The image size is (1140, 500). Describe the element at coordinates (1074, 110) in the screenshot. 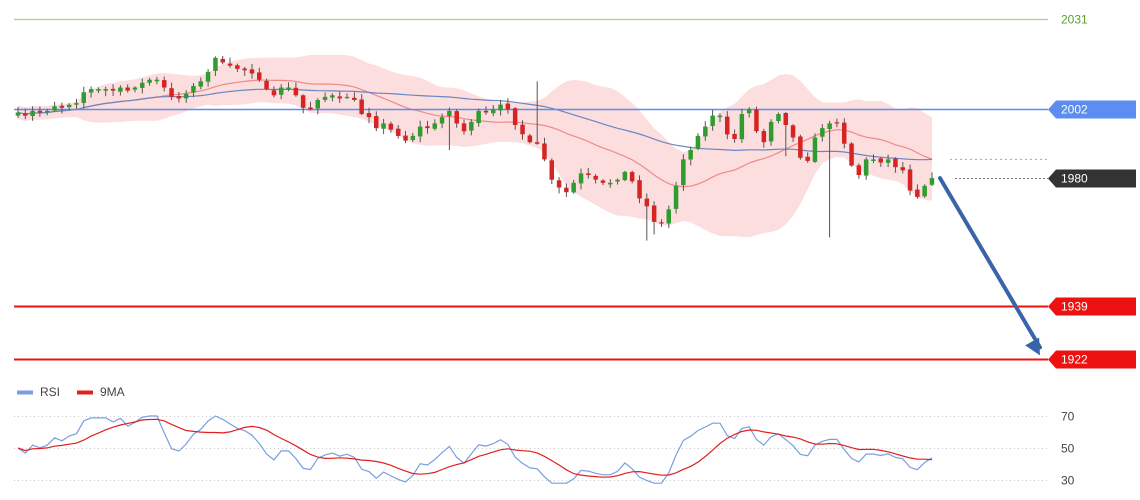

I see `level-label-2002: 2002` at that location.